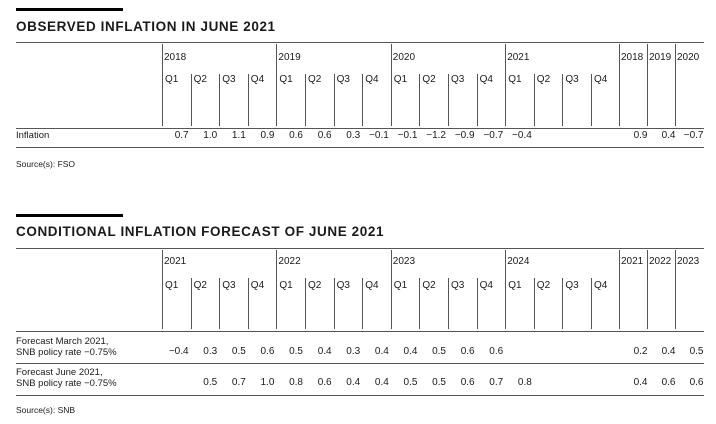  I want to click on quarterly-value: −0.1, so click(379, 135).